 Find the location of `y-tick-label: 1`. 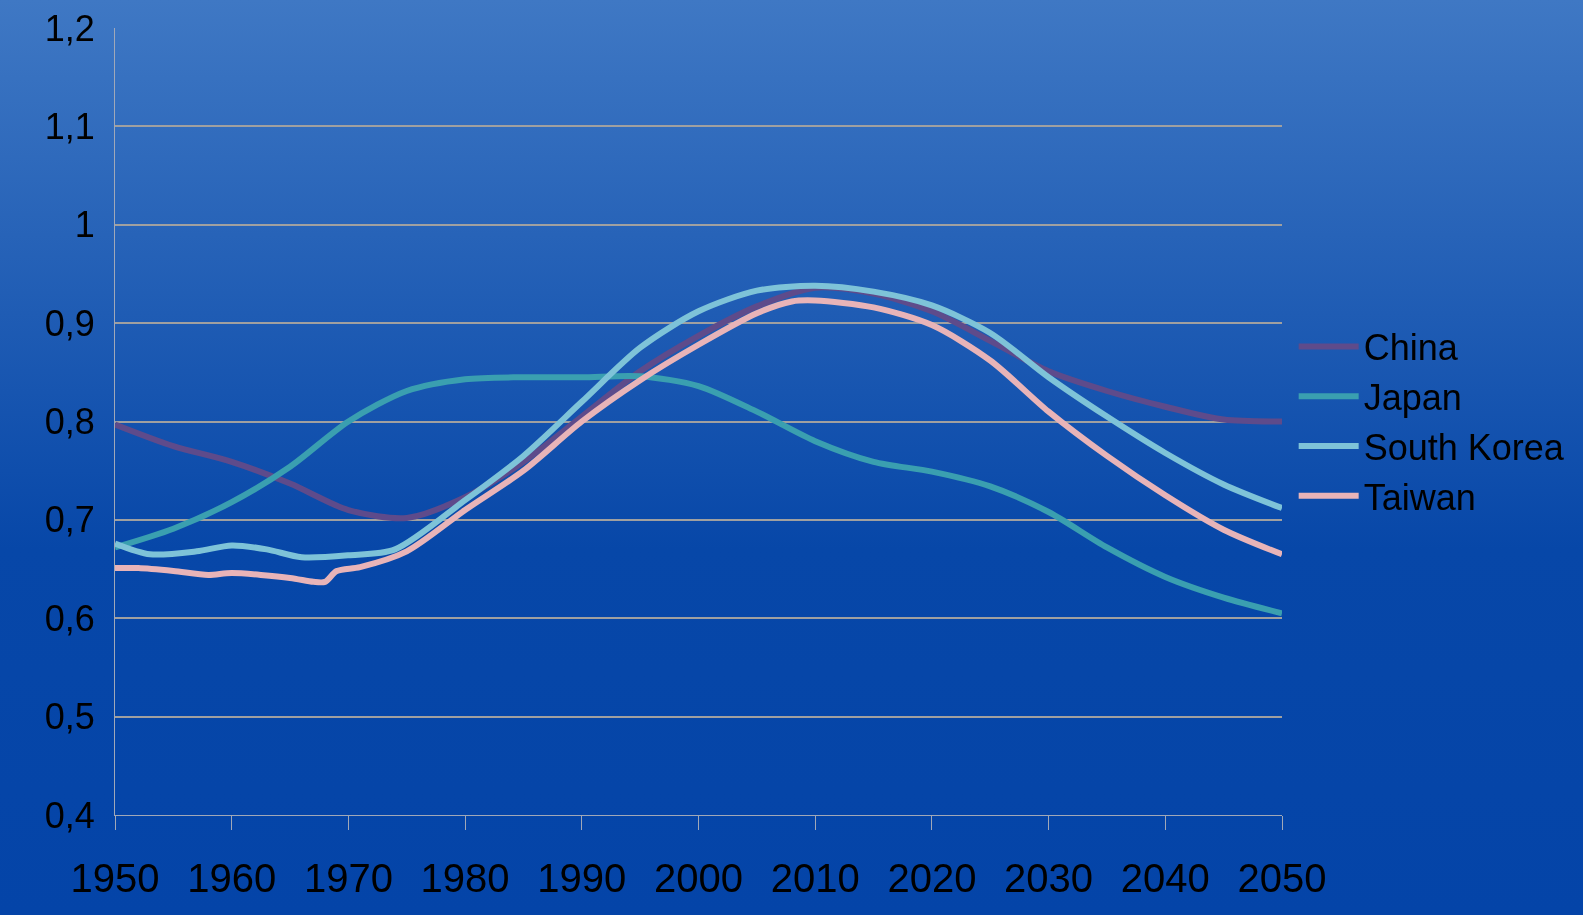

y-tick-label: 1 is located at coordinates (84, 225).